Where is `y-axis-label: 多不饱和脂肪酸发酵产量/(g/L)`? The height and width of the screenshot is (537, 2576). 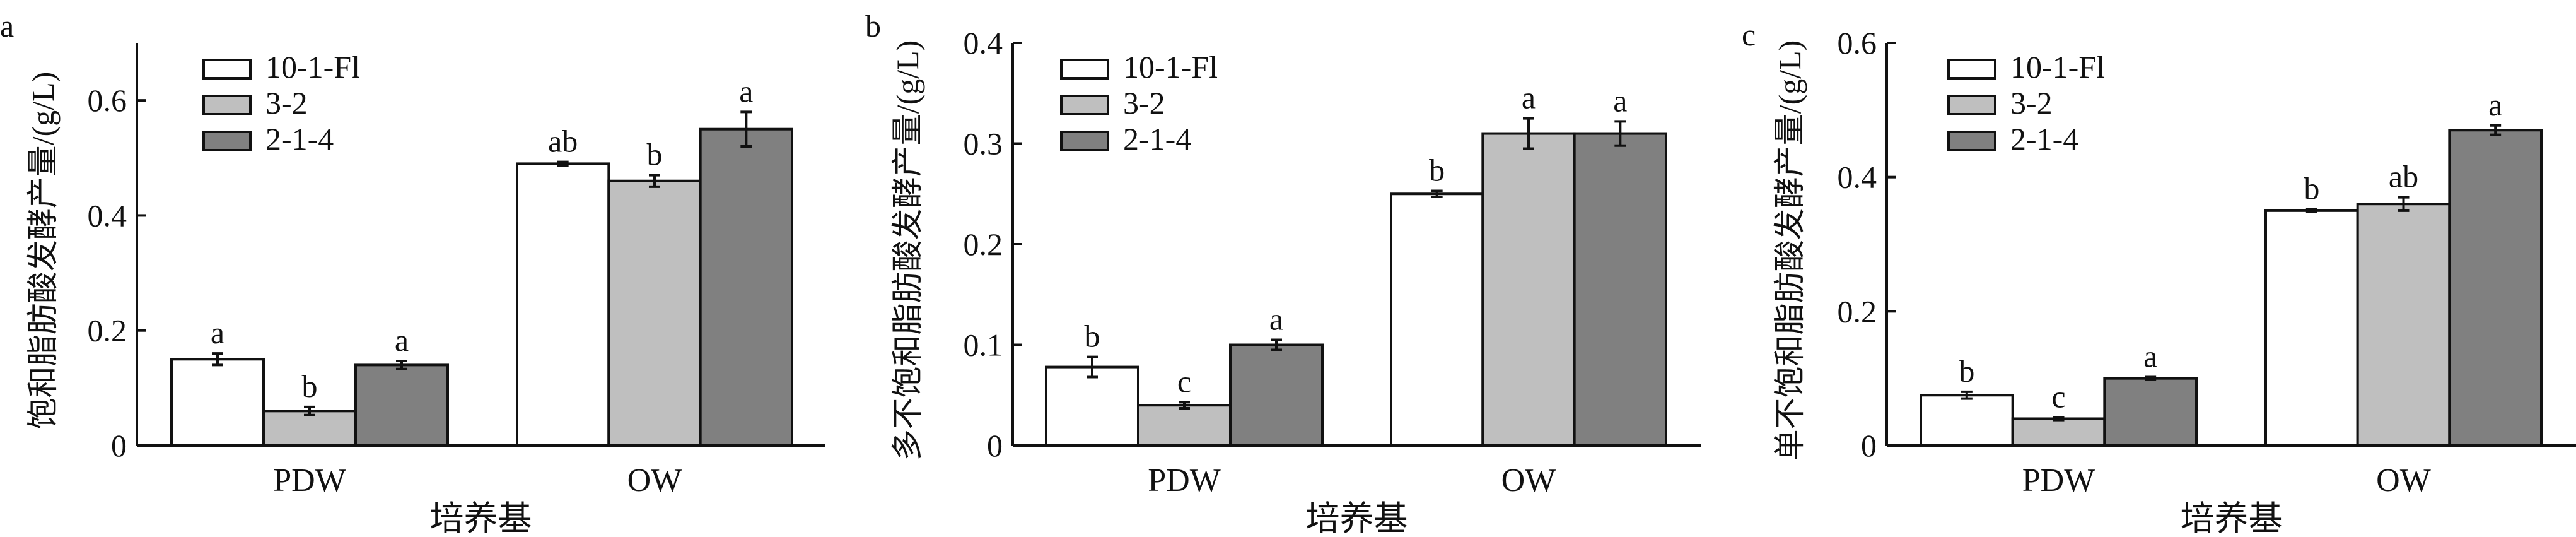 y-axis-label: 多不饱和脂肪酸发酵产量/(g/L) is located at coordinates (908, 250).